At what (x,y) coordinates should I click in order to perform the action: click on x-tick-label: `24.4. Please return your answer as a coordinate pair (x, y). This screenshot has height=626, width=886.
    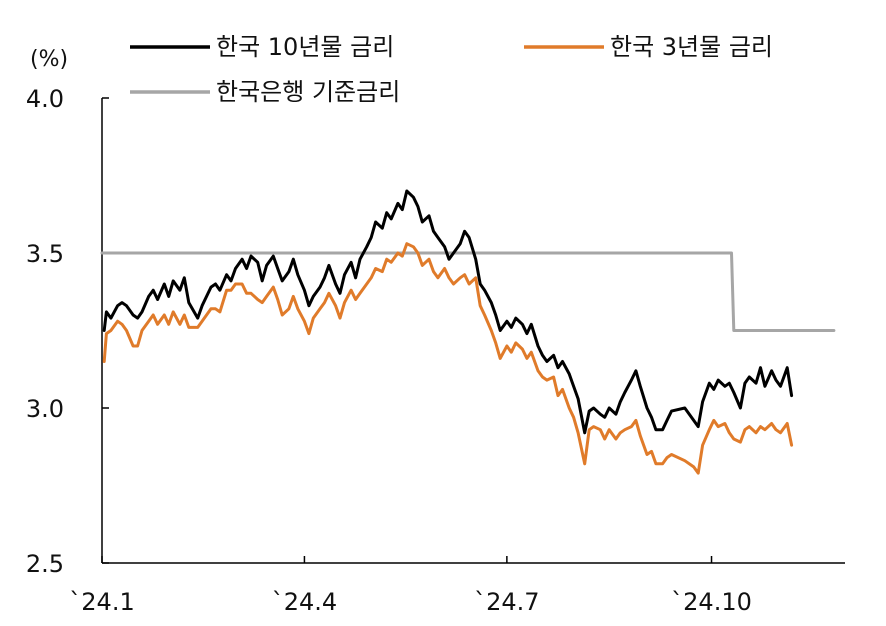
    Looking at the image, I should click on (304, 602).